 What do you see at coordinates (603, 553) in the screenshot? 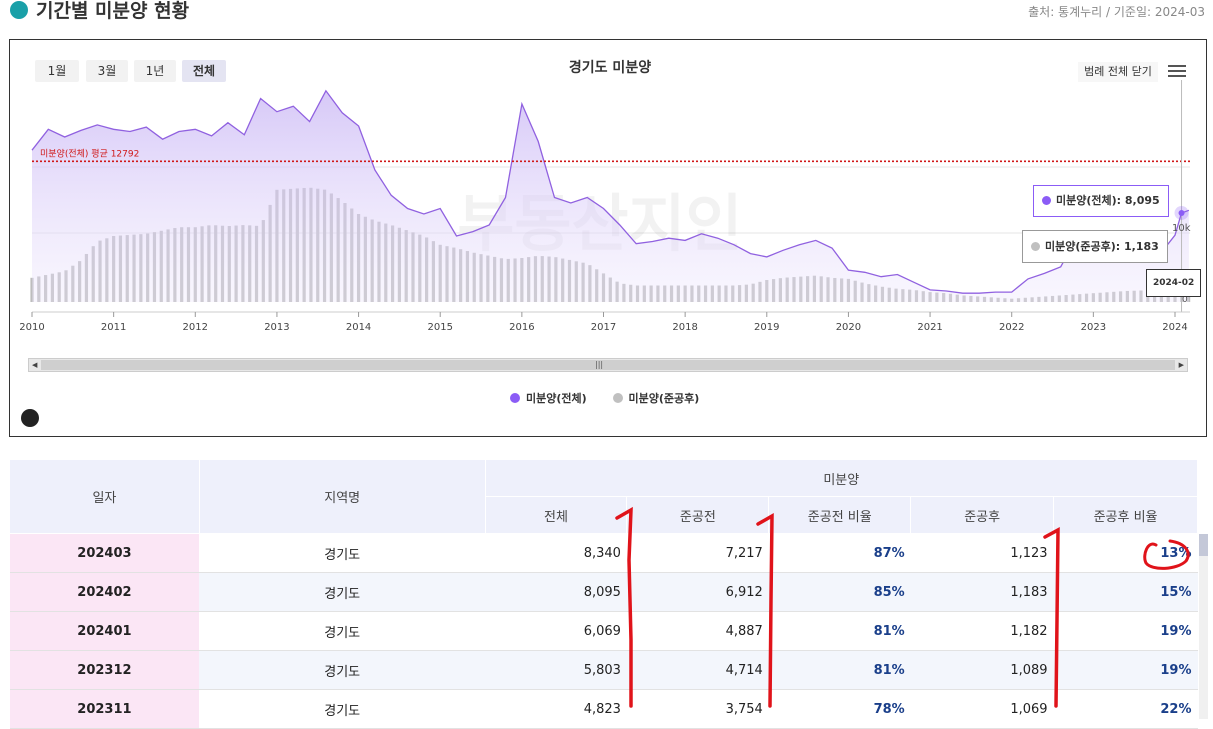
I see `table-row: 202403 경기도 8,340 7,217 87% 1,123 13%` at bounding box center [603, 553].